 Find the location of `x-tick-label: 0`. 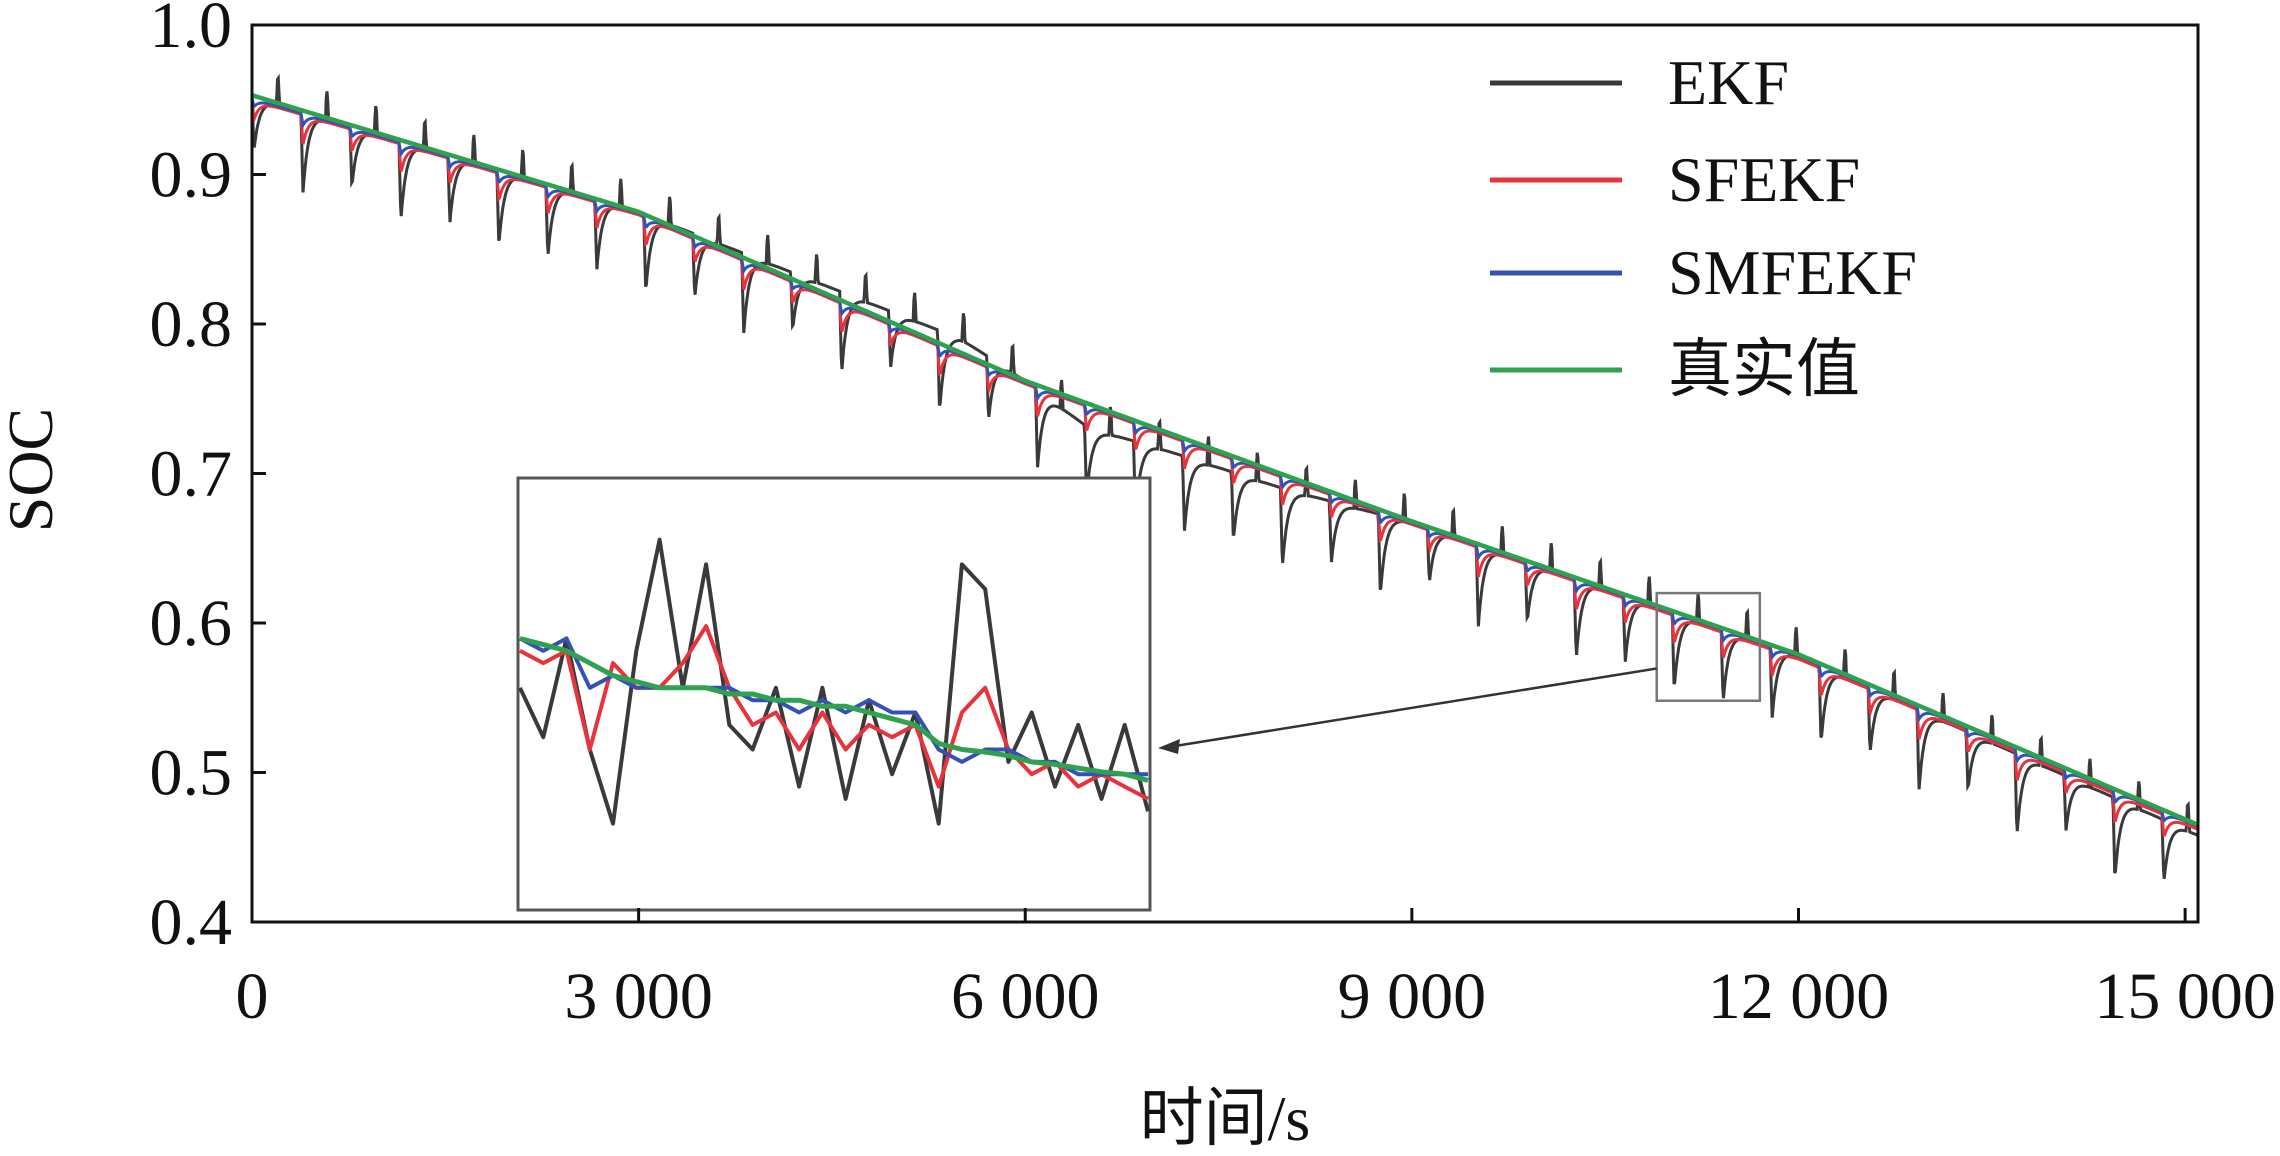

x-tick-label: 0 is located at coordinates (252, 996).